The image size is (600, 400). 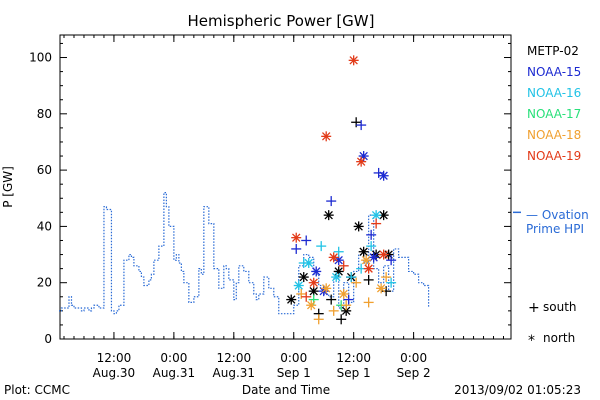 I want to click on legend-metp-02: METP-02, so click(x=553, y=51).